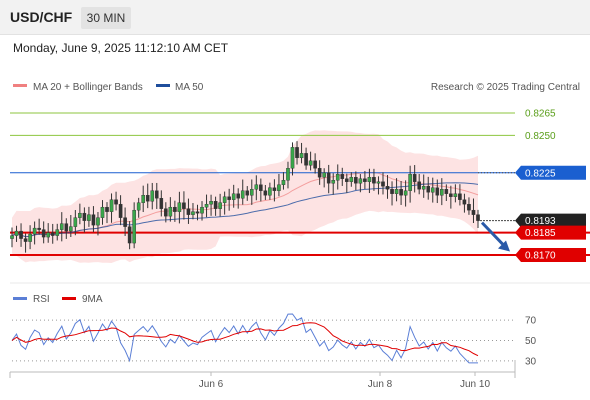  What do you see at coordinates (211, 384) in the screenshot?
I see `x-tick-label: Jun 6` at bounding box center [211, 384].